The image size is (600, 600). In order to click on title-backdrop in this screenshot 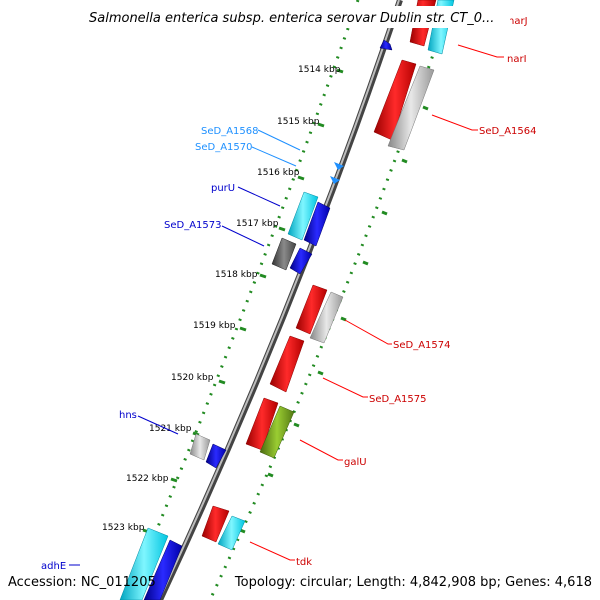, I will do `click(297, 17)`.